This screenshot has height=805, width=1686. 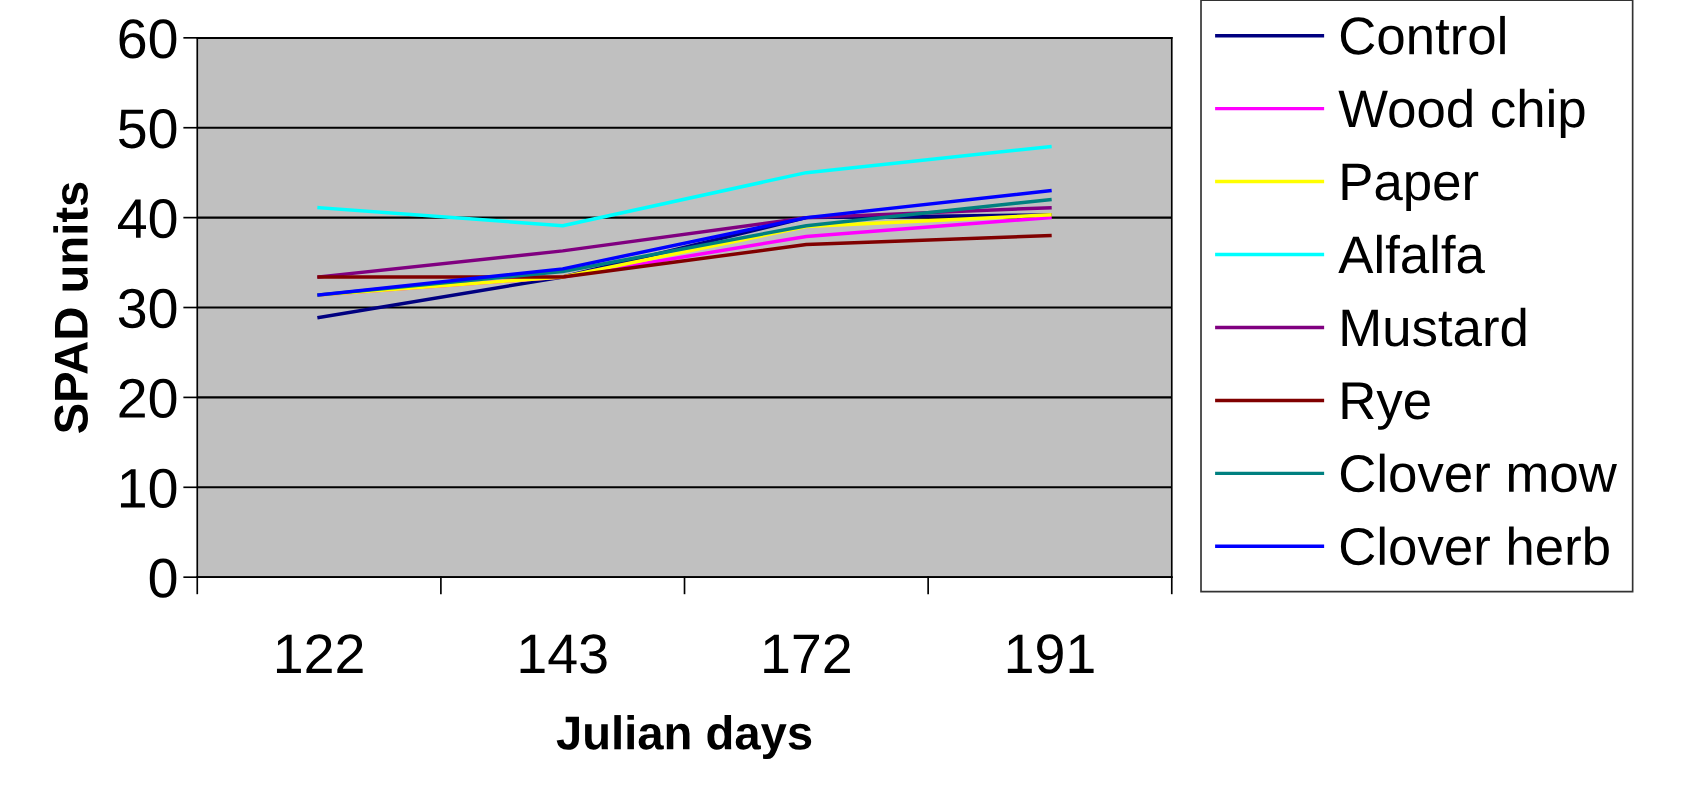 I want to click on x-tick-label: 143, so click(x=563, y=654).